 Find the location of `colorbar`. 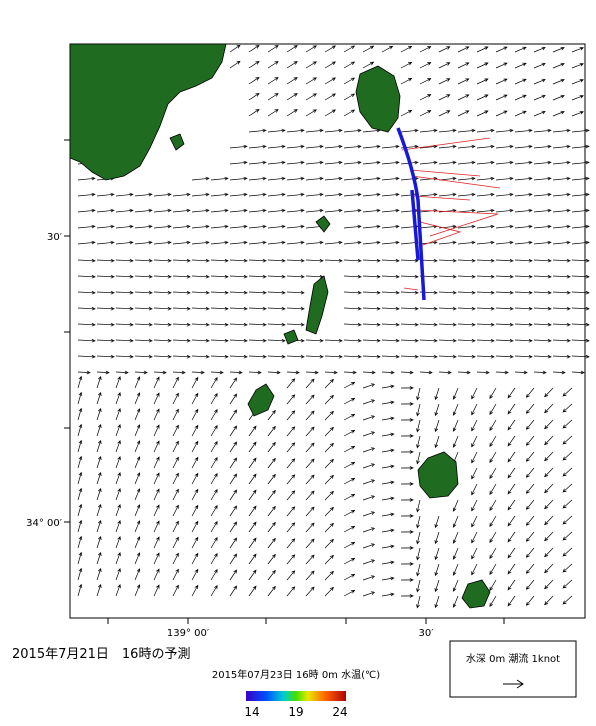

colorbar is located at coordinates (296, 696).